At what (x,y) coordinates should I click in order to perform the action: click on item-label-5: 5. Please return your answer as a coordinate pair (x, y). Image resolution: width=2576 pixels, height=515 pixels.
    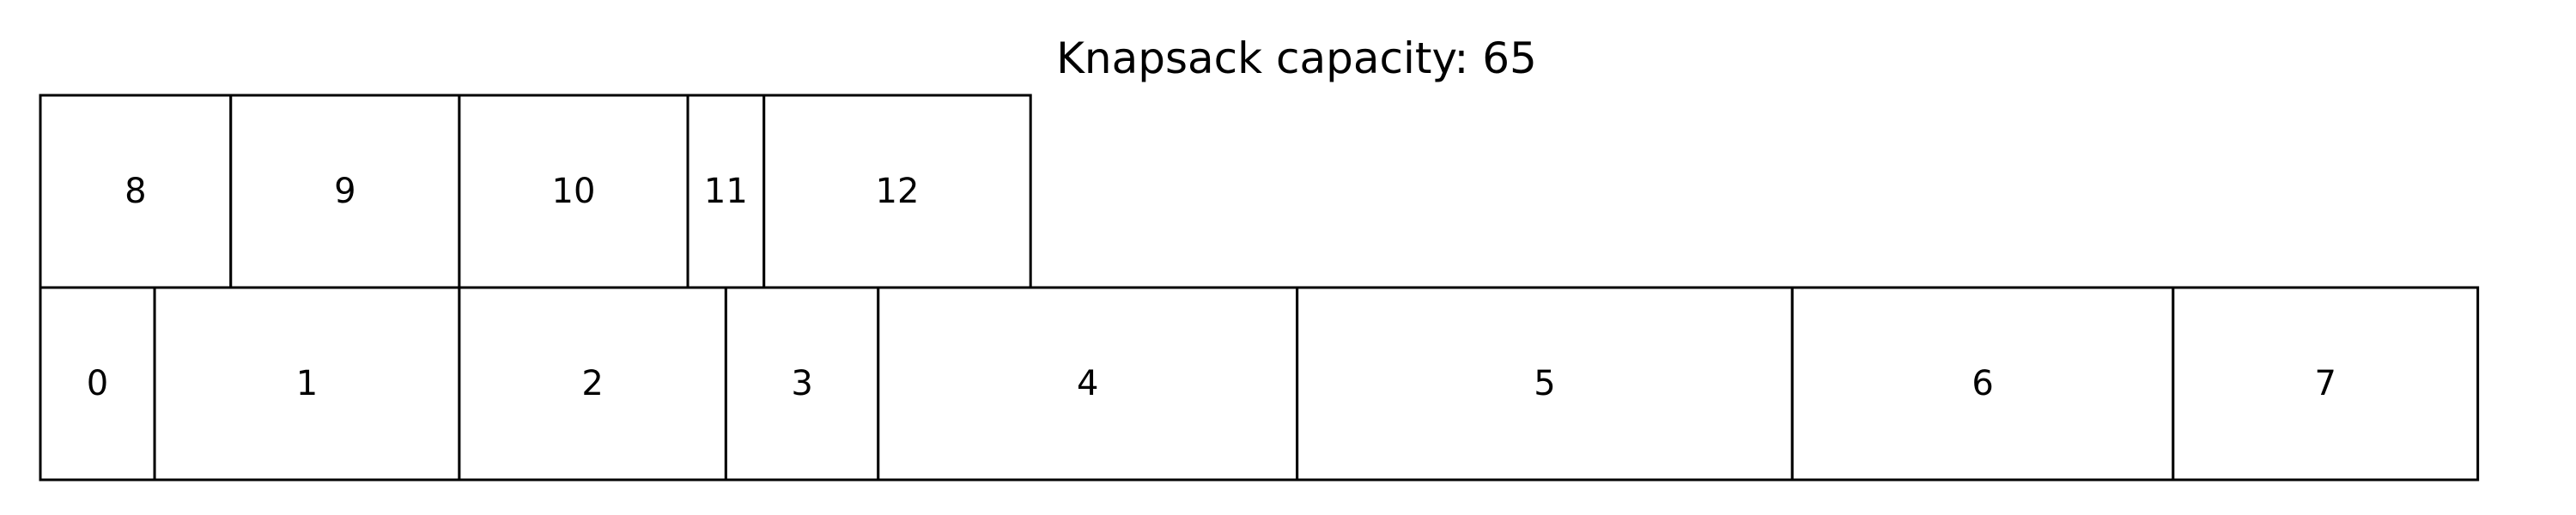
    Looking at the image, I should click on (1544, 383).